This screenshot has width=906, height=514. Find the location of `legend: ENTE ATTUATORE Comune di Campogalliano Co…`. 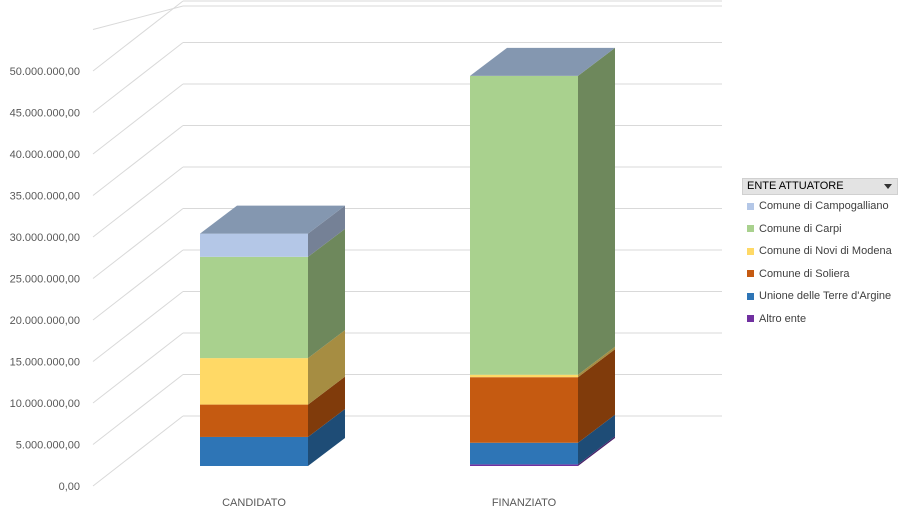

legend: ENTE ATTUATORE Comune di Campogalliano Co… is located at coordinates (820, 254).